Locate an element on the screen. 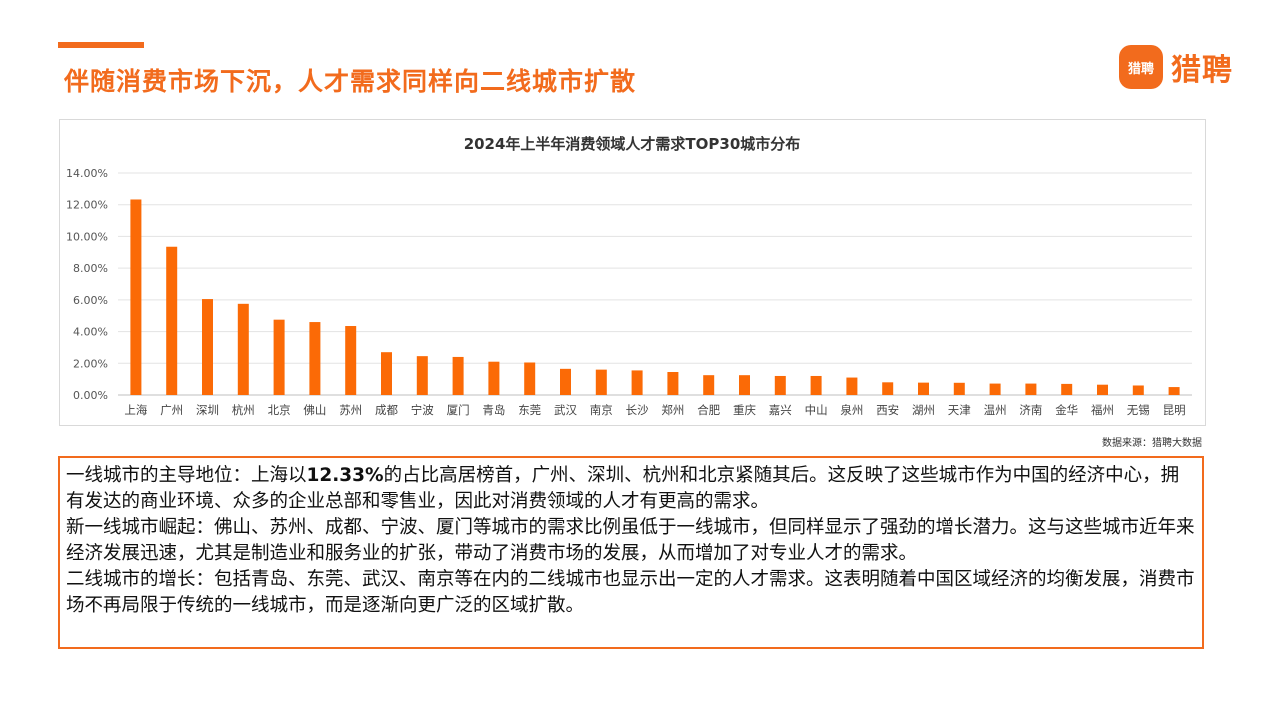 Image resolution: width=1280 pixels, height=720 pixels. y-tick-label: 2.00% is located at coordinates (90, 363).